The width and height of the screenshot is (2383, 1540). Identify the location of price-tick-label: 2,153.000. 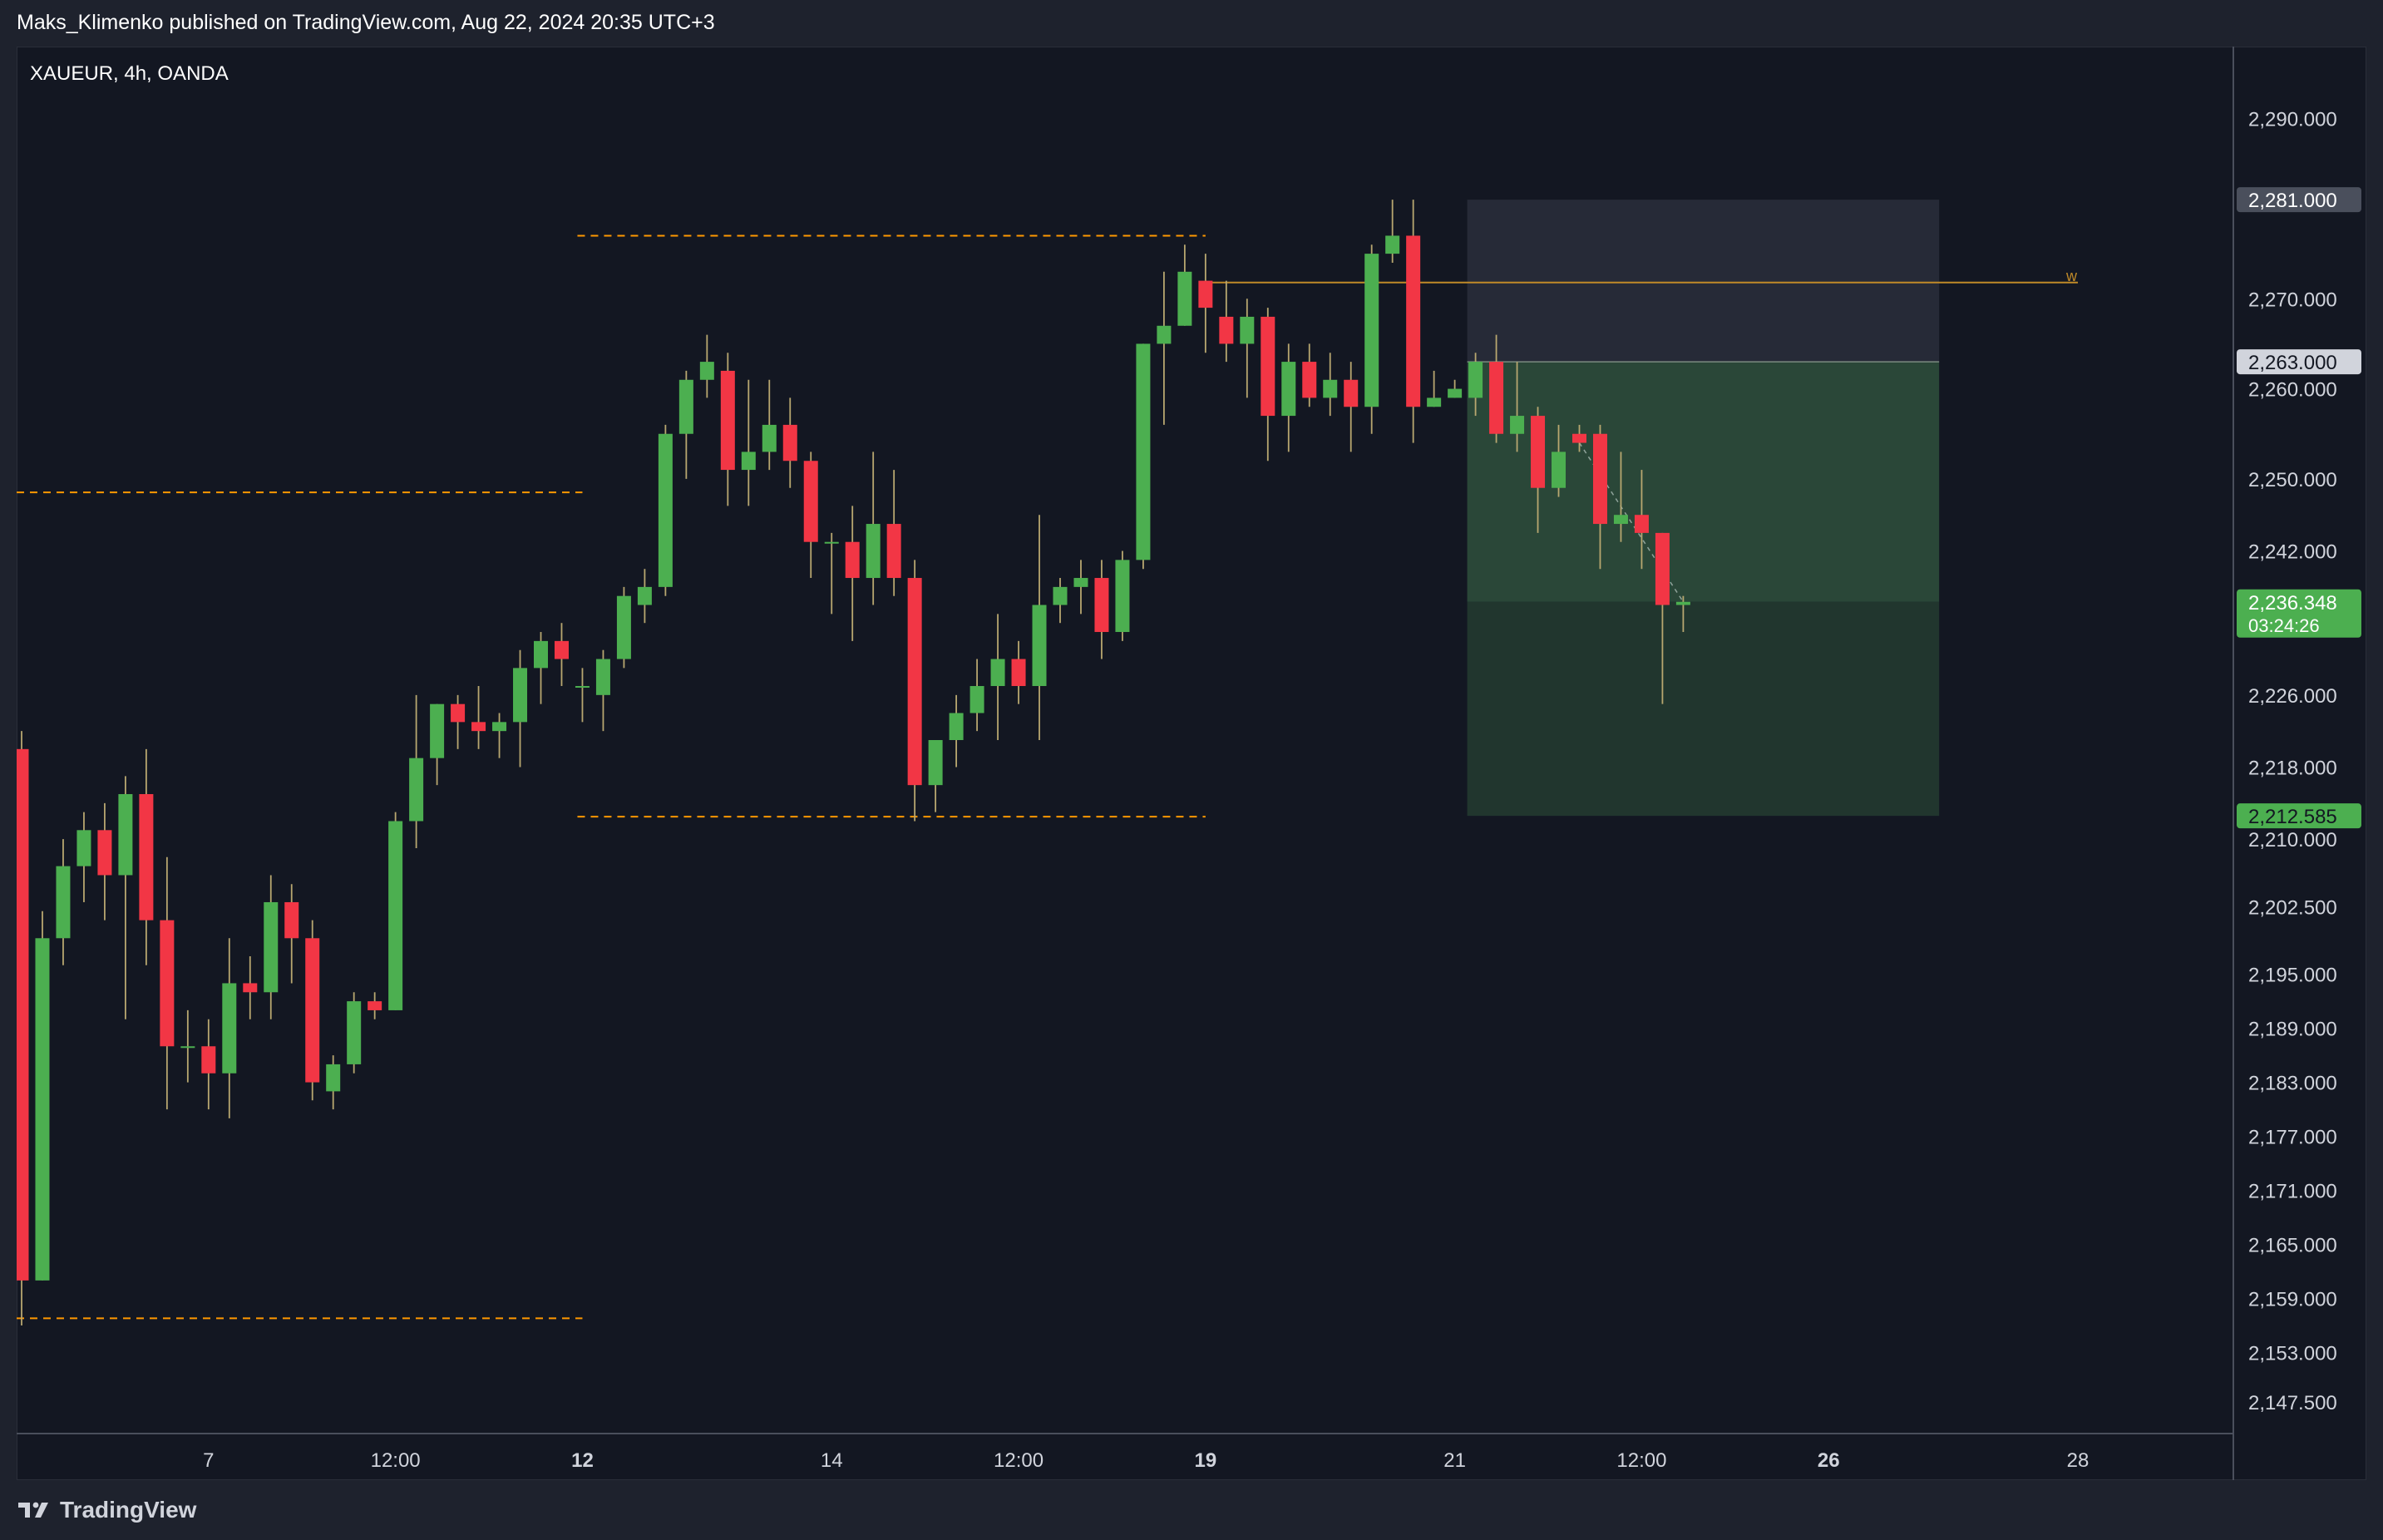
(2292, 1354).